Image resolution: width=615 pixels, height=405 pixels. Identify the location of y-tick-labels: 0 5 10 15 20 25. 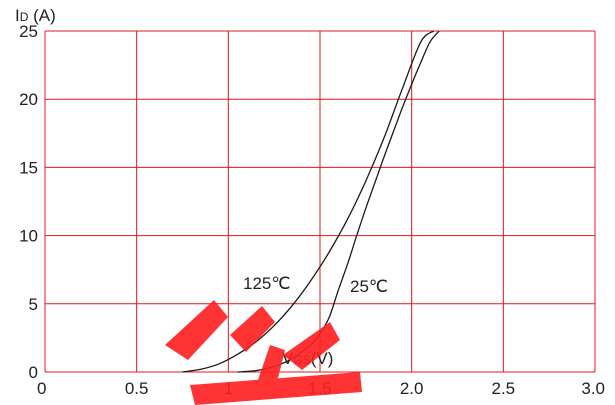
(28, 202).